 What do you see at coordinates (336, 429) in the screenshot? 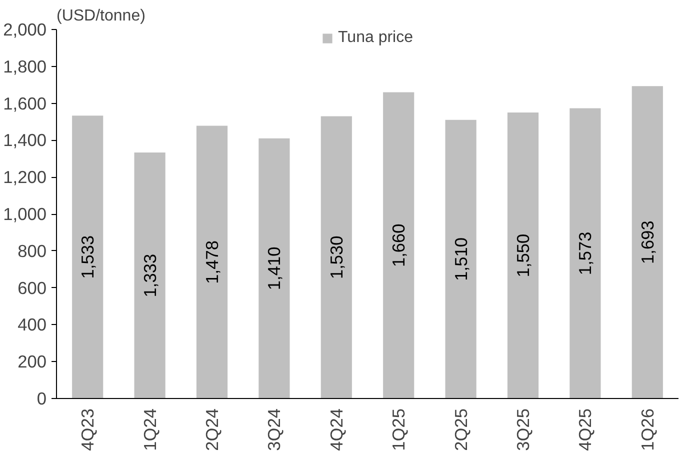
I see `x-tick-label: 4Q24` at bounding box center [336, 429].